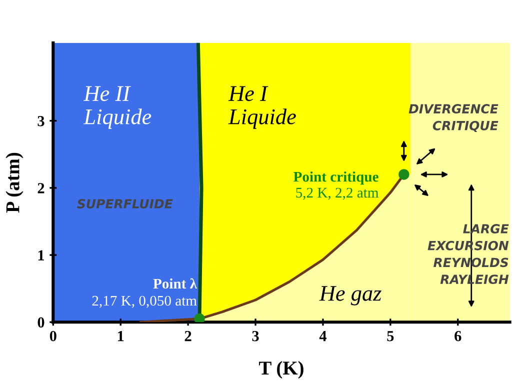  Describe the element at coordinates (41, 255) in the screenshot. I see `y-tick-label: 1` at that location.